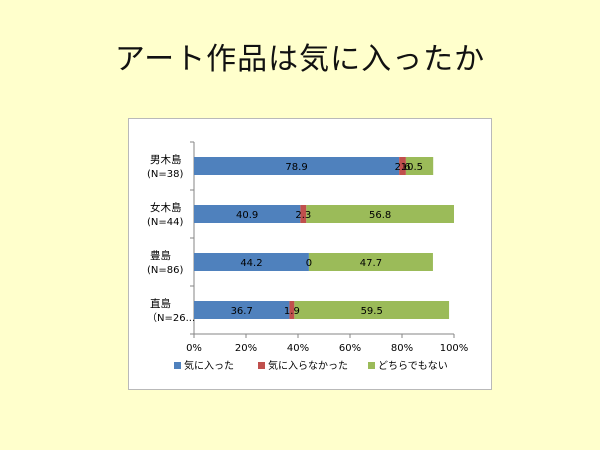 This screenshot has width=600, height=450. I want to click on data-label: 36.7, so click(242, 311).